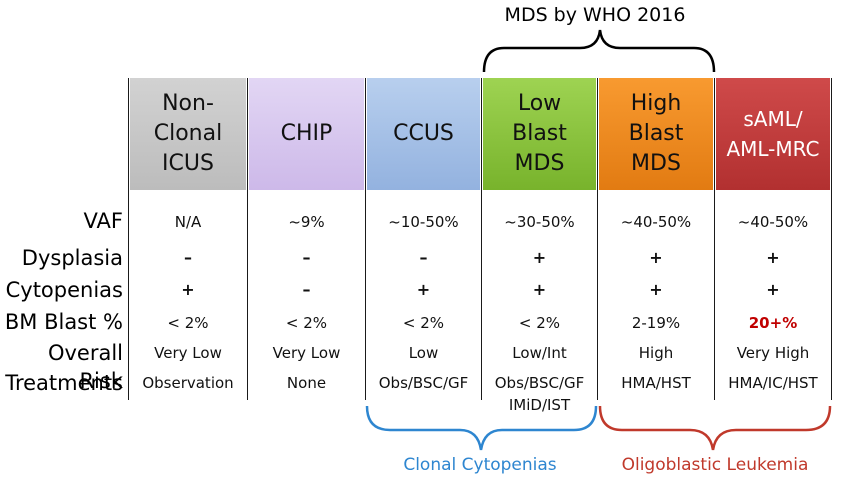 The height and width of the screenshot is (493, 852). I want to click on mds-who-2016-label: MDS by WHO 2016, so click(595, 15).